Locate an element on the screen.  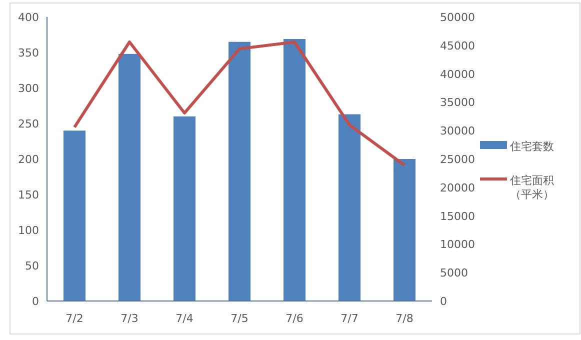
y2-tick-label: 15000 is located at coordinates (457, 216).